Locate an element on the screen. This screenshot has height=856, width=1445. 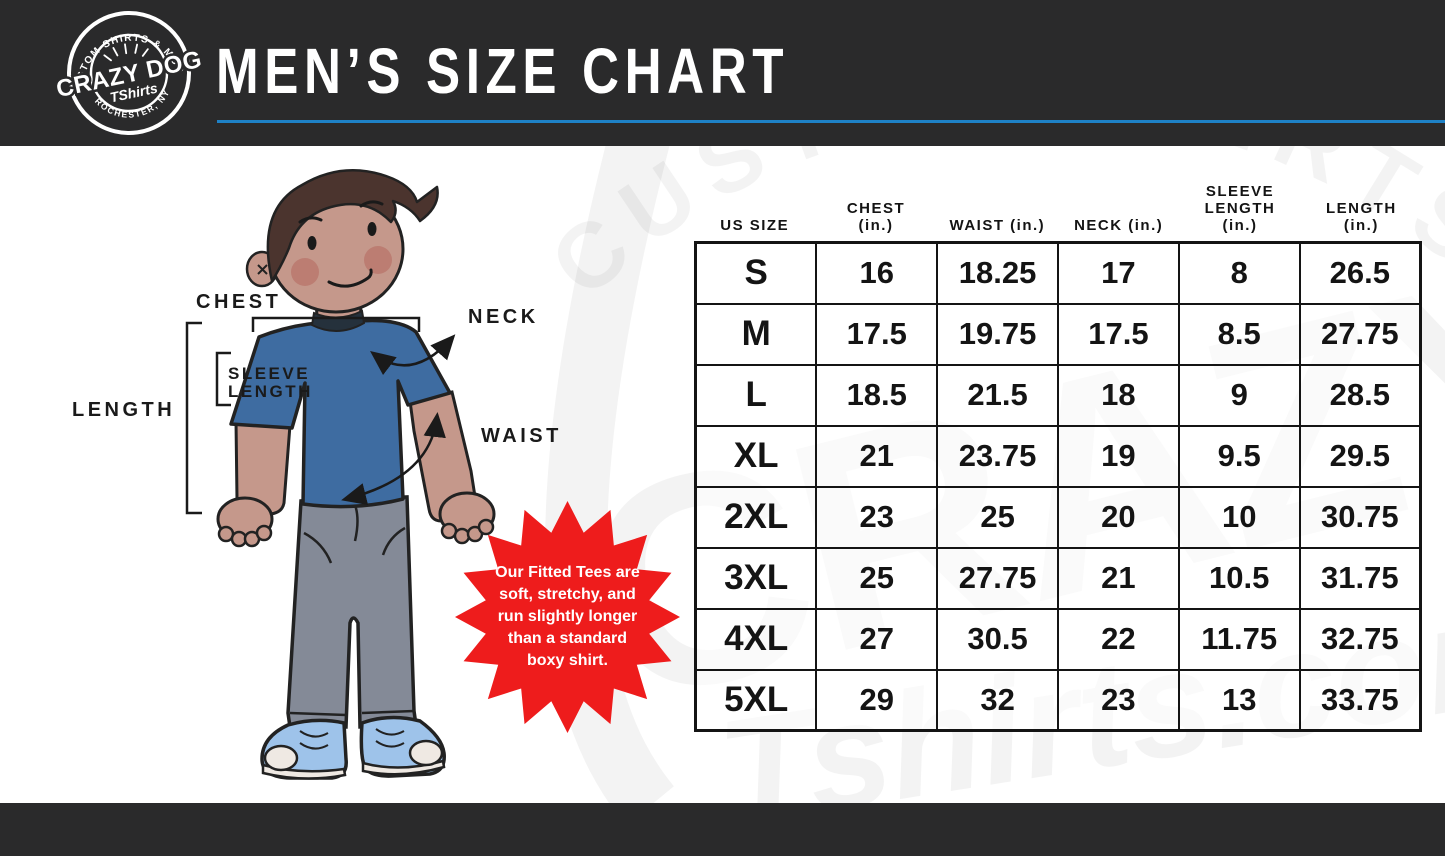
chest-cell: 29 is located at coordinates (877, 700).